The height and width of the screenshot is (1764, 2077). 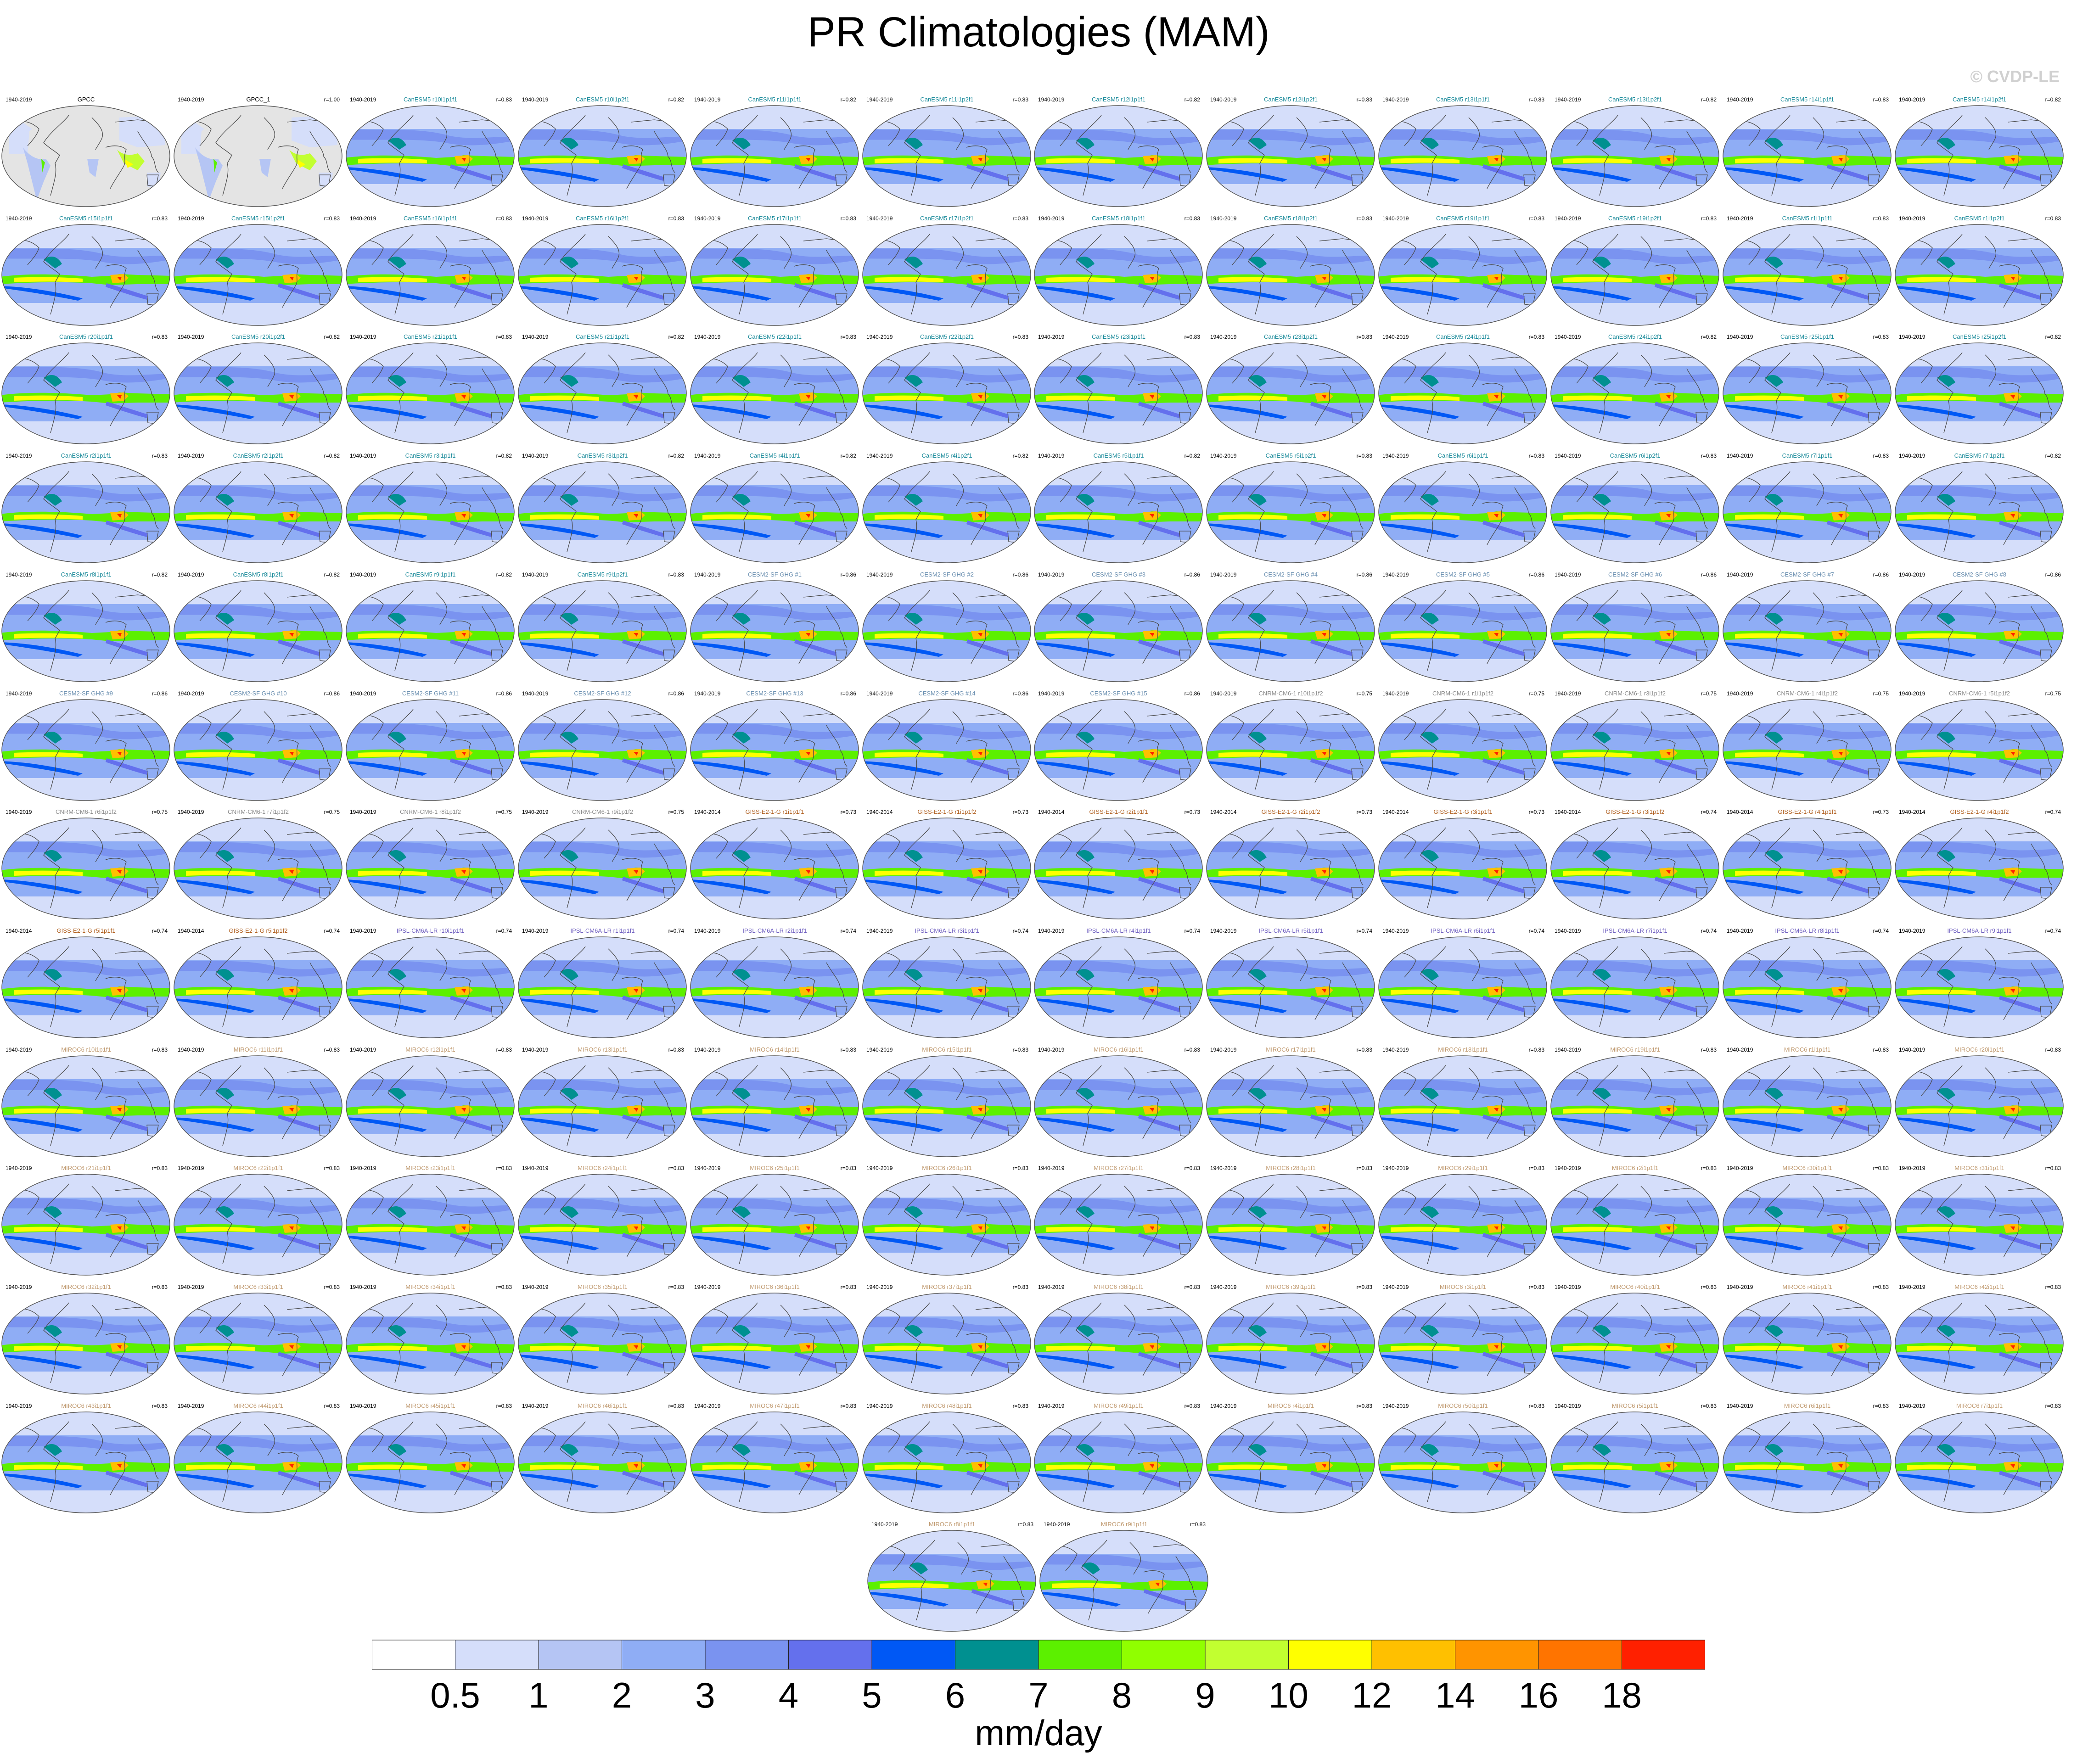 I want to click on map-panel: IPSL-CM6A-LR r5i1p1f1 1940-2019 r=0.74, so click(x=1291, y=985).